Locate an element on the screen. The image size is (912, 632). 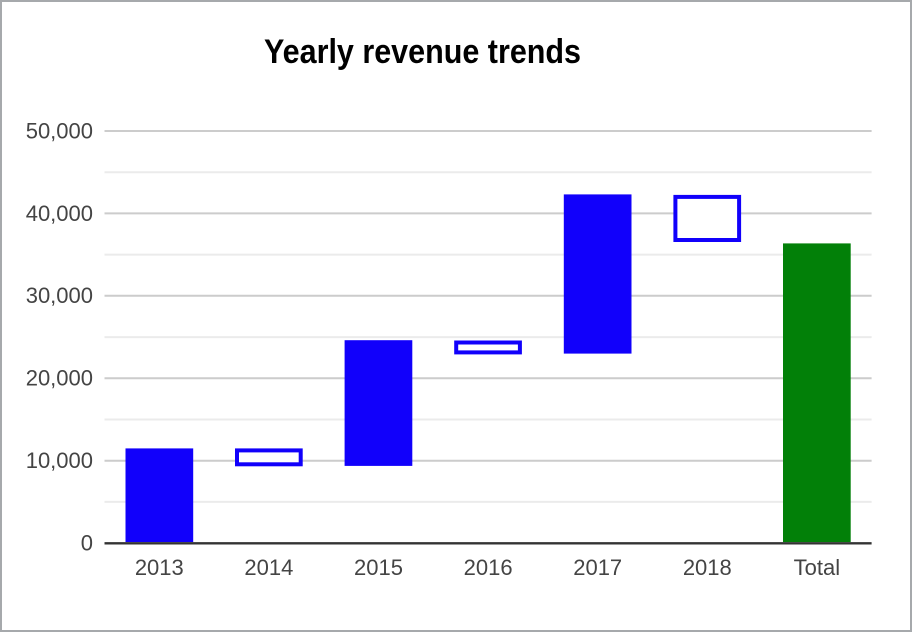
svg-text: Total is located at coordinates (817, 567).